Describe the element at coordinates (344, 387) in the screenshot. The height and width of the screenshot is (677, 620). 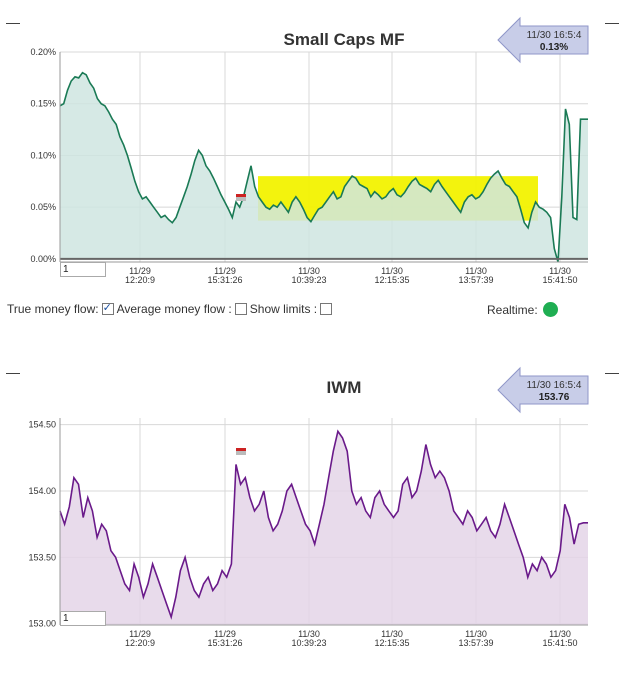
I see `chart-title: IWM` at that location.